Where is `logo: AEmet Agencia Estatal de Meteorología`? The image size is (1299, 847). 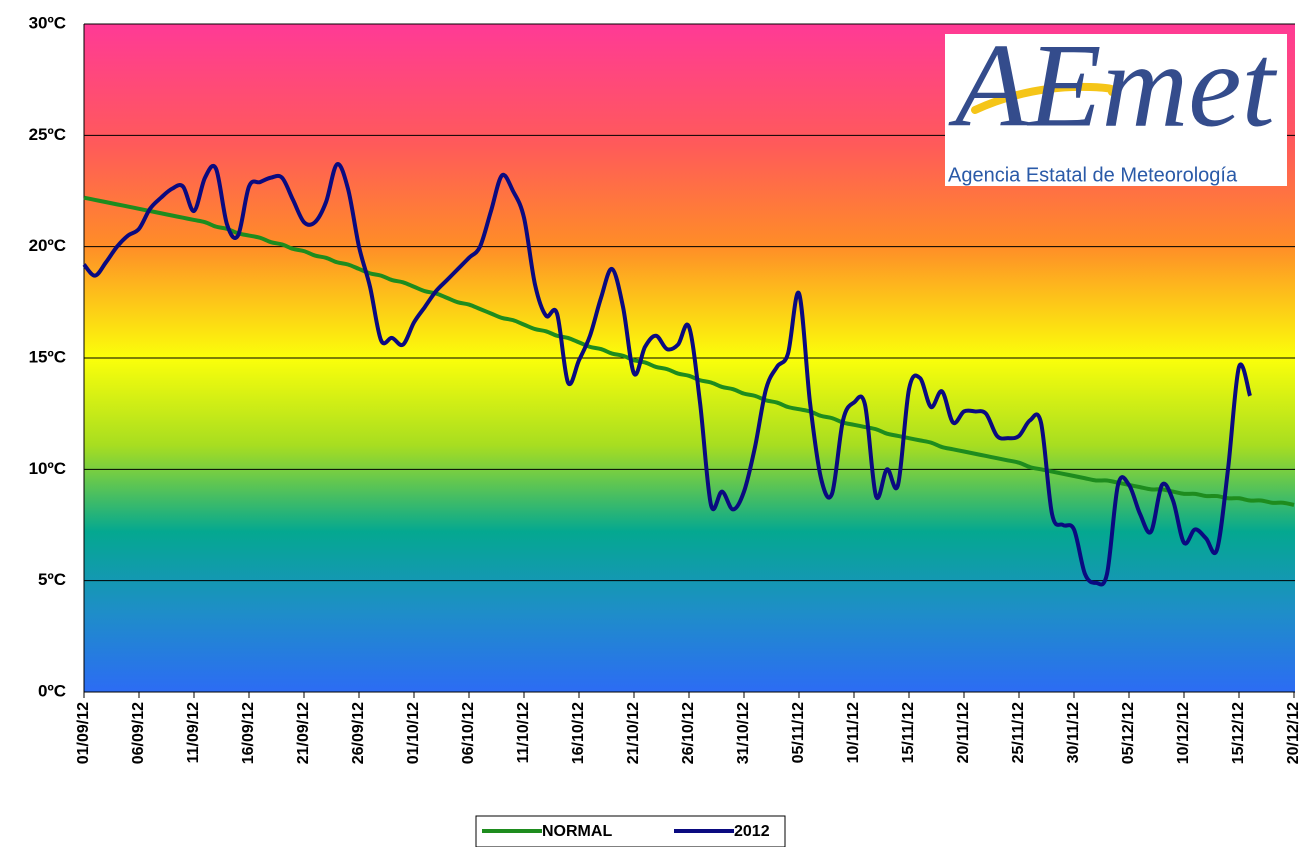
logo: AEmet Agencia Estatal de Meteorología is located at coordinates (1116, 102).